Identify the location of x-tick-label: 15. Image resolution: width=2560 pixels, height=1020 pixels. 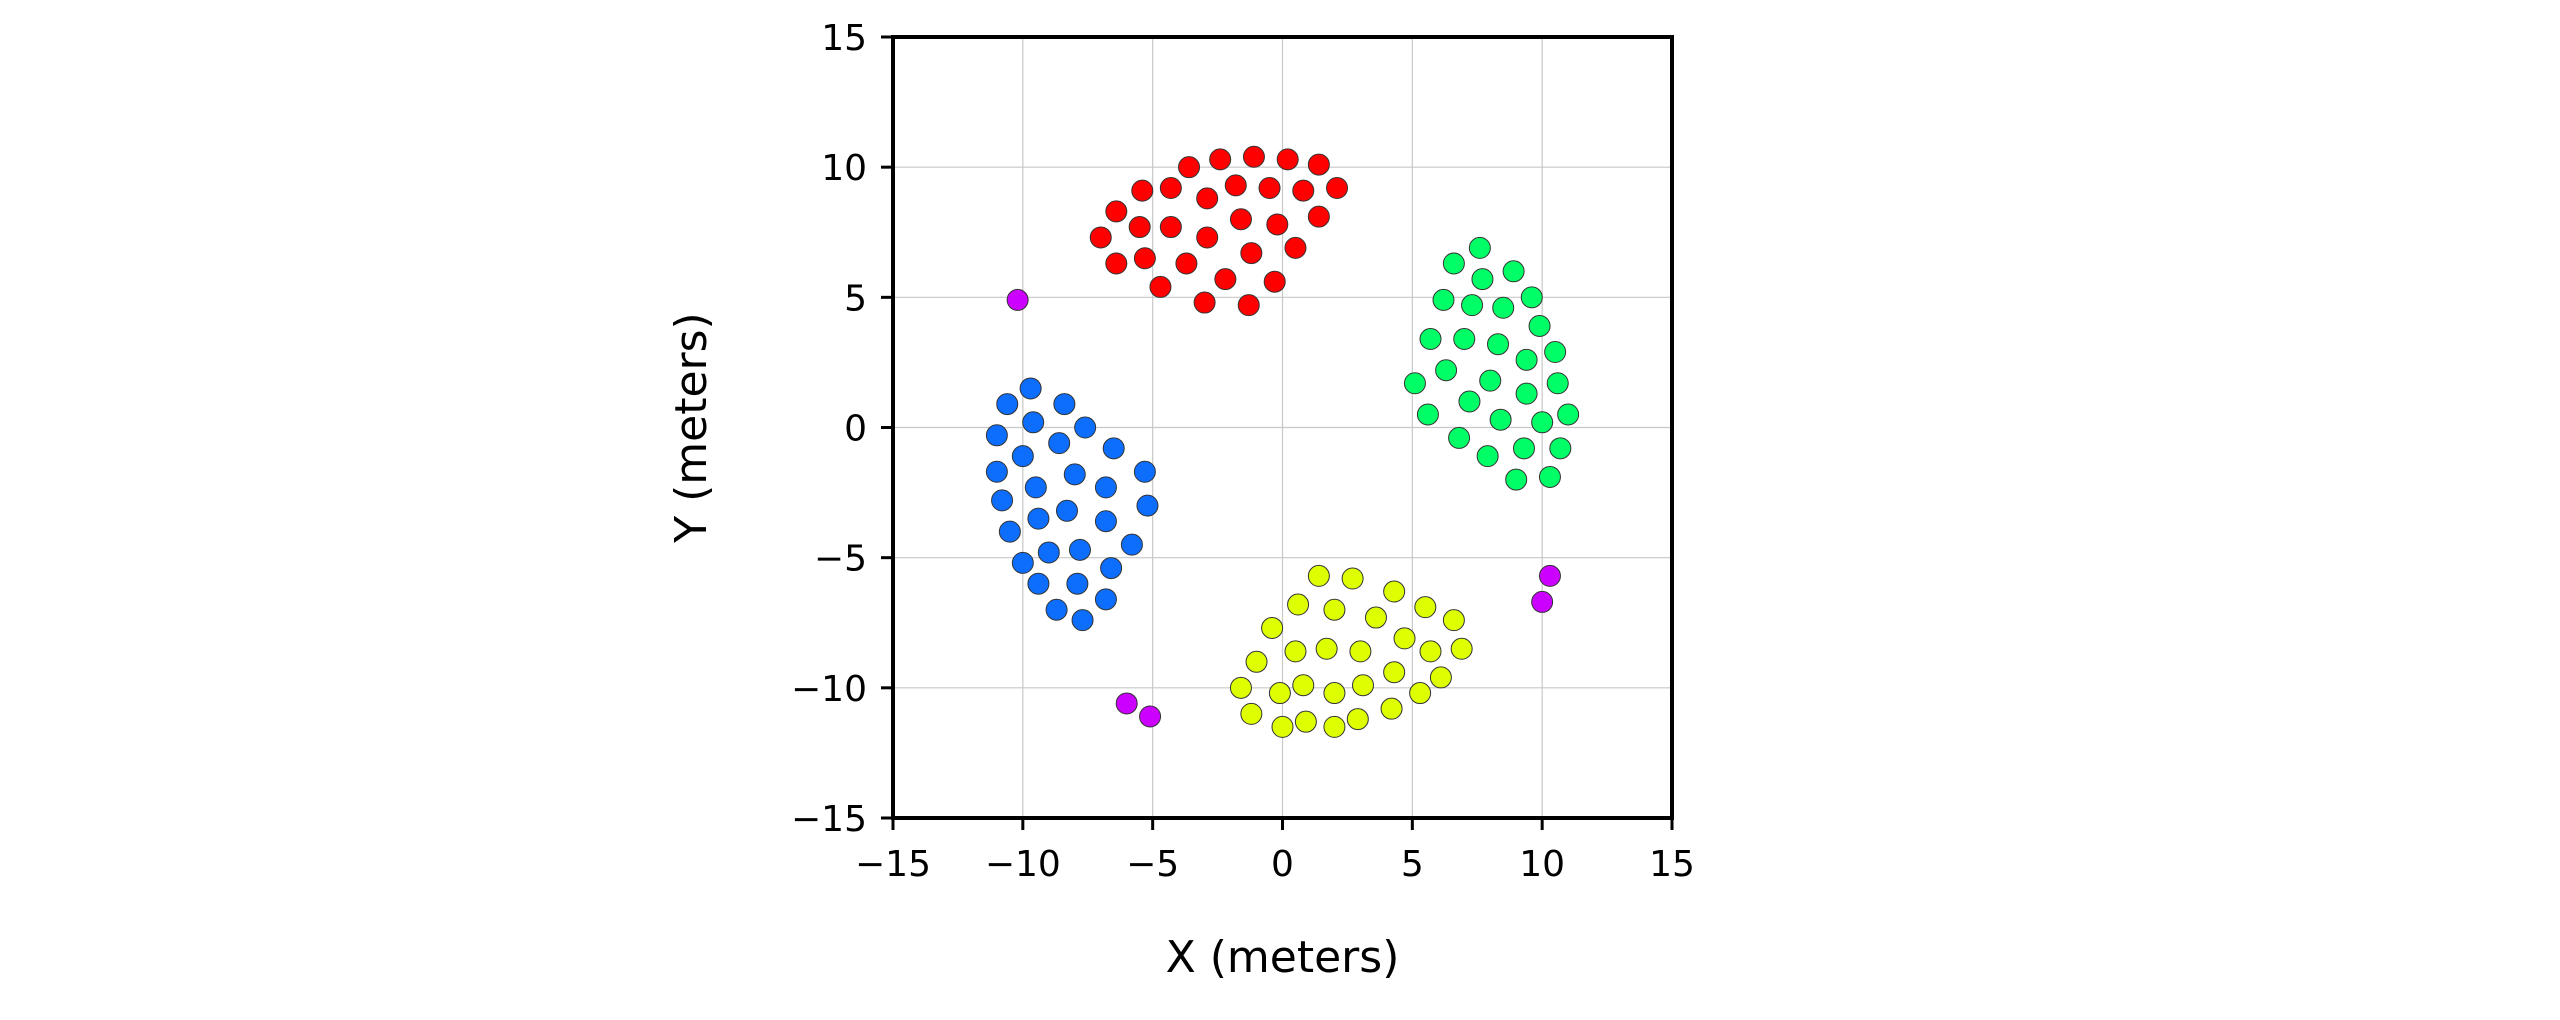
(1672, 864).